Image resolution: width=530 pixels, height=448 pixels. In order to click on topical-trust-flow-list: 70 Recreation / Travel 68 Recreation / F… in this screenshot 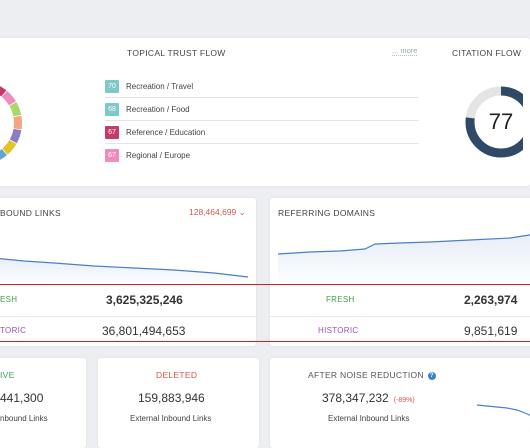, I will do `click(262, 121)`.